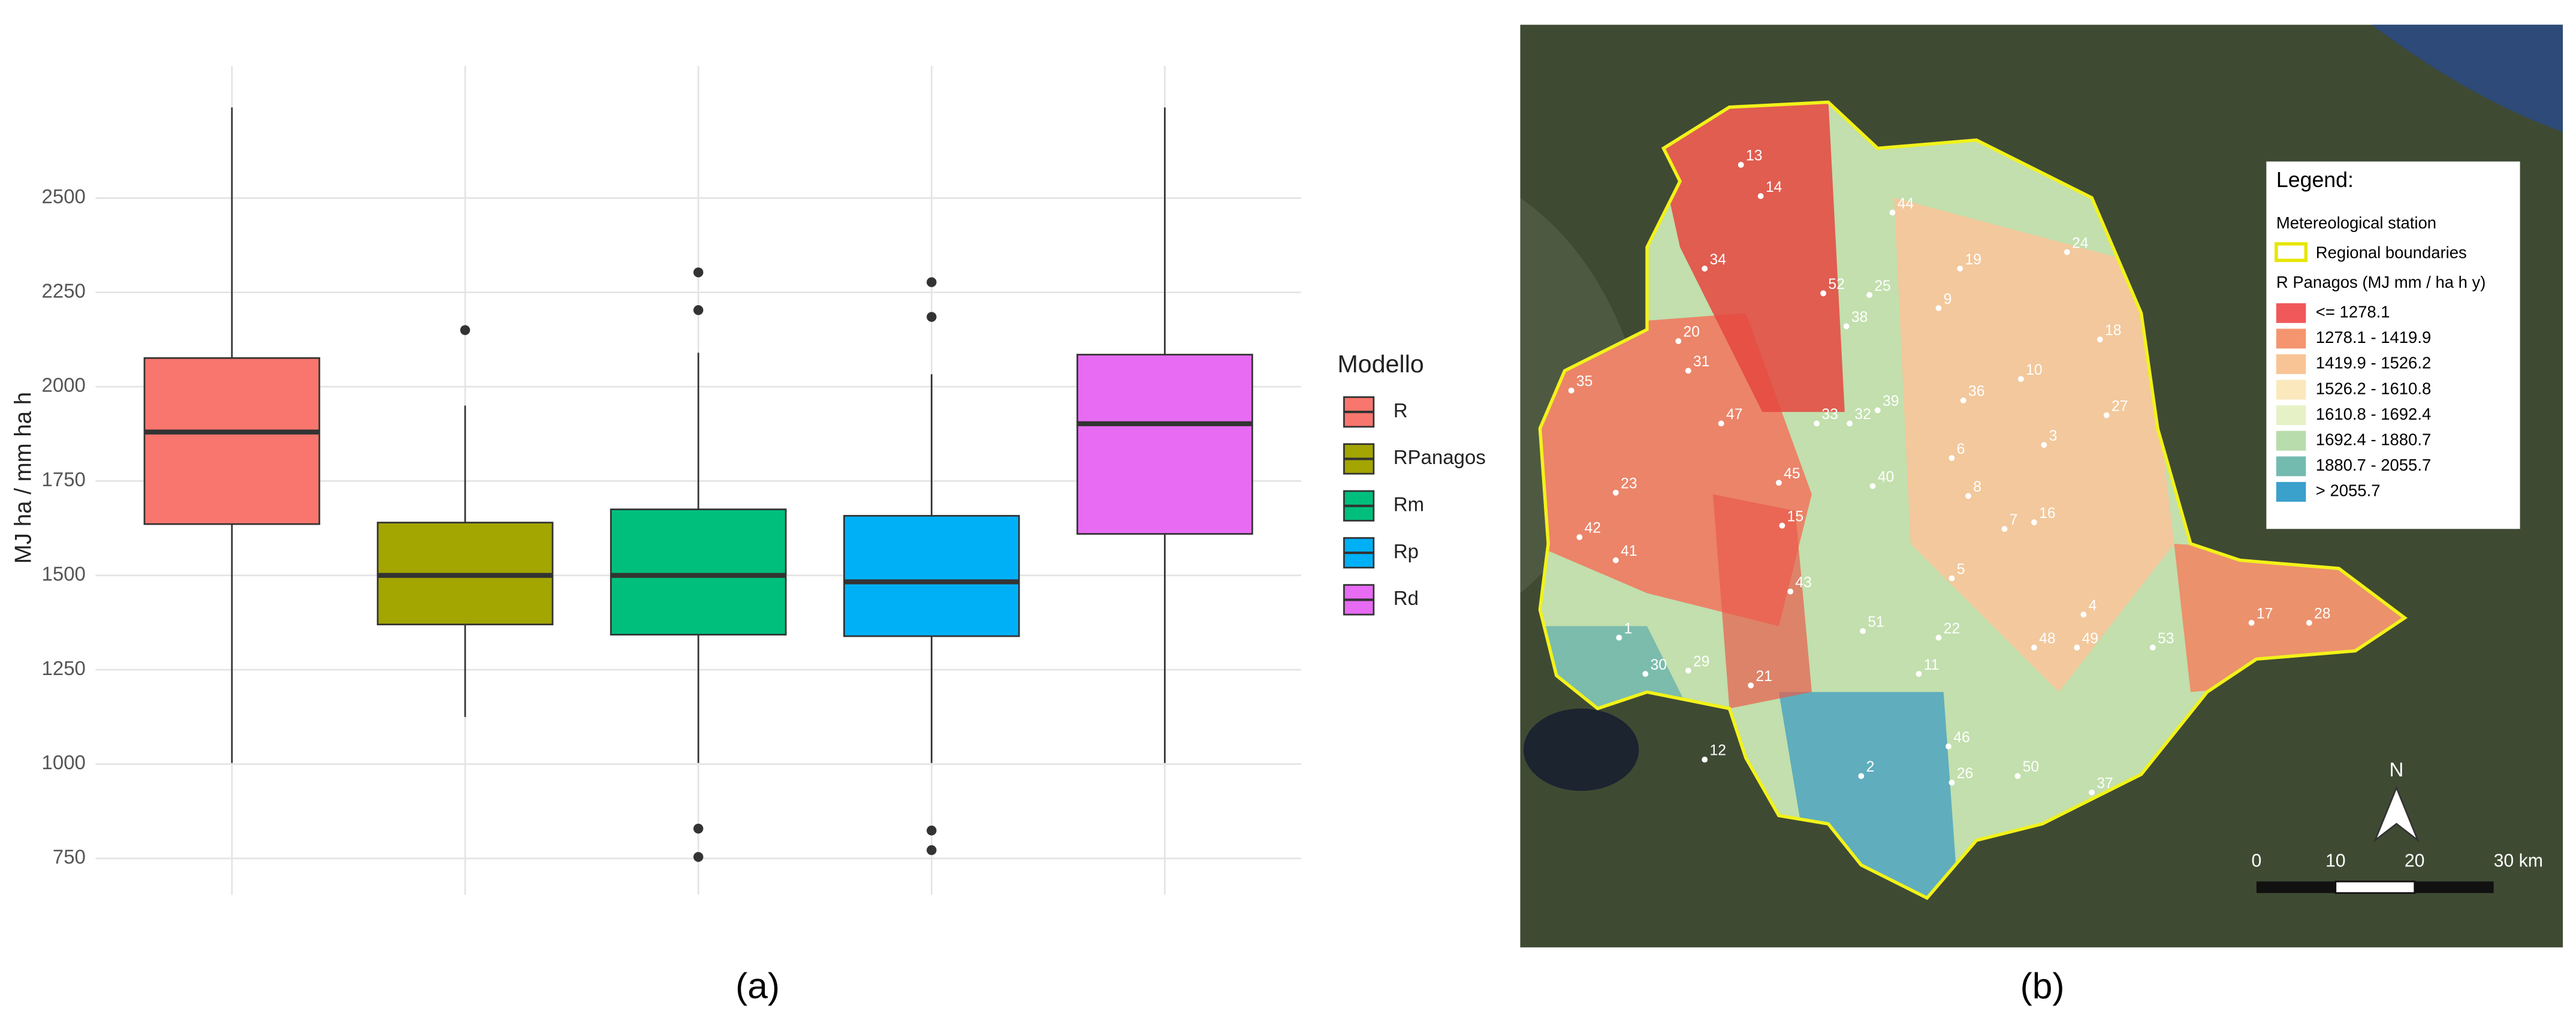 Image resolution: width=2576 pixels, height=1015 pixels. What do you see at coordinates (1961, 449) in the screenshot?
I see `station-label: 6` at bounding box center [1961, 449].